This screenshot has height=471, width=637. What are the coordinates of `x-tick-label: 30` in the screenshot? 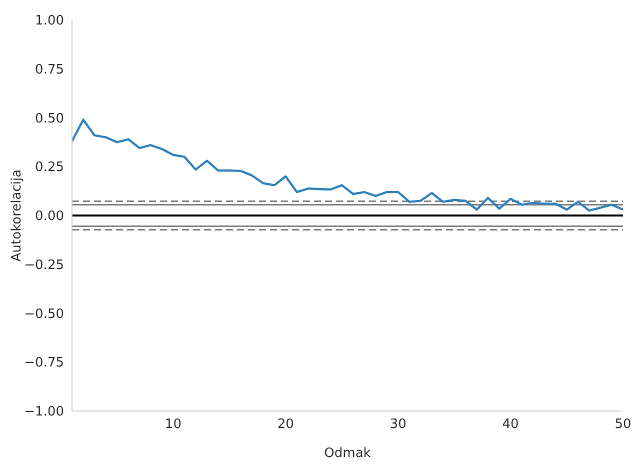 It's located at (398, 424).